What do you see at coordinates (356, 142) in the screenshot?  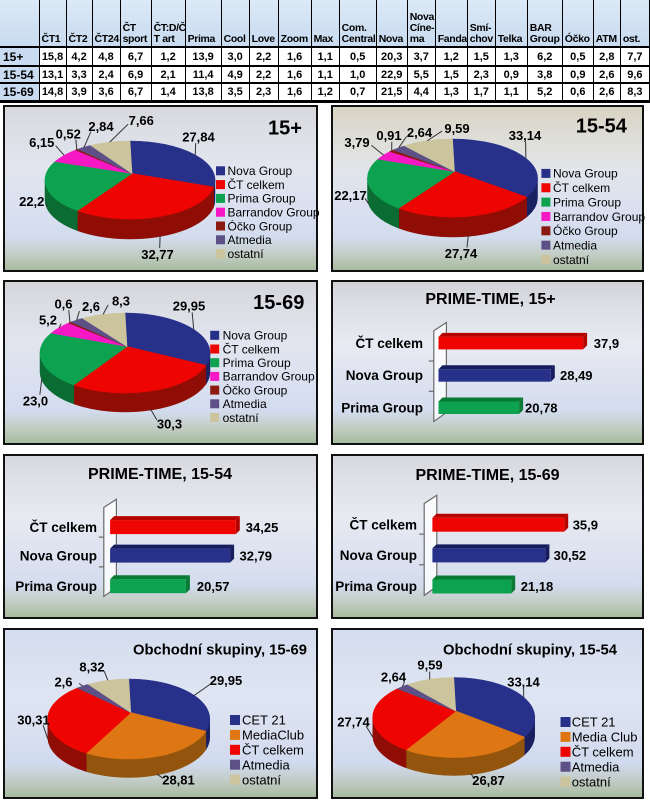 I see `svg-text: 3,79` at bounding box center [356, 142].